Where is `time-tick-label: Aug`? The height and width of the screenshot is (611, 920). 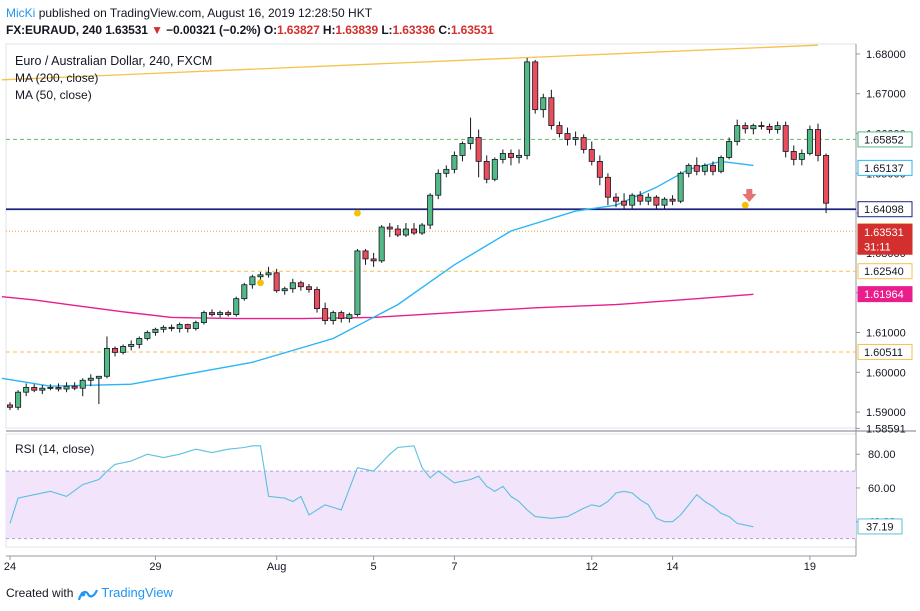
time-tick-label: Aug is located at coordinates (277, 567).